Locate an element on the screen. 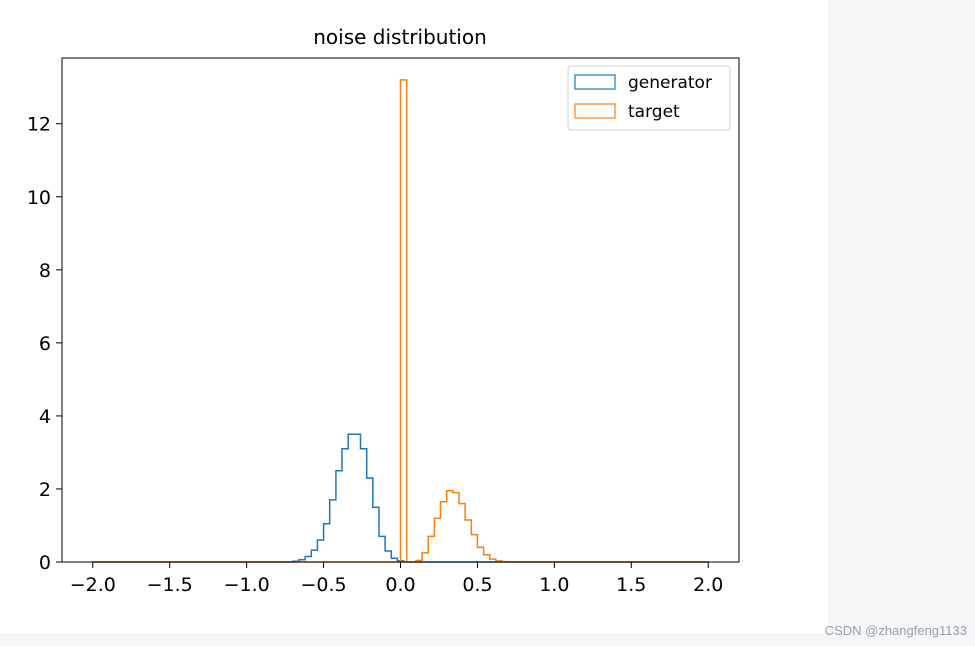 This screenshot has width=975, height=646. x-tick-label: 0.5 is located at coordinates (477, 585).